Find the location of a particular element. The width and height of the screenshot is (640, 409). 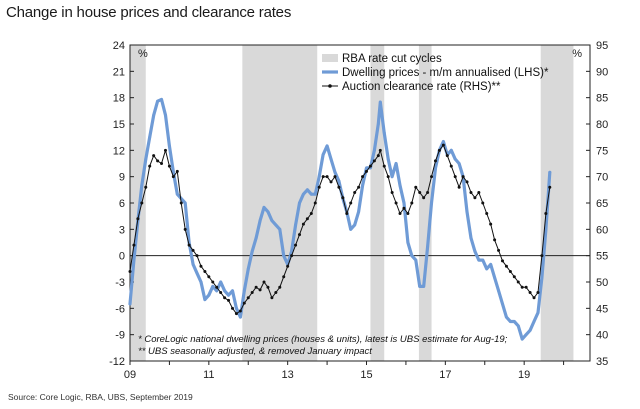

left-axis-unit: % is located at coordinates (143, 54).